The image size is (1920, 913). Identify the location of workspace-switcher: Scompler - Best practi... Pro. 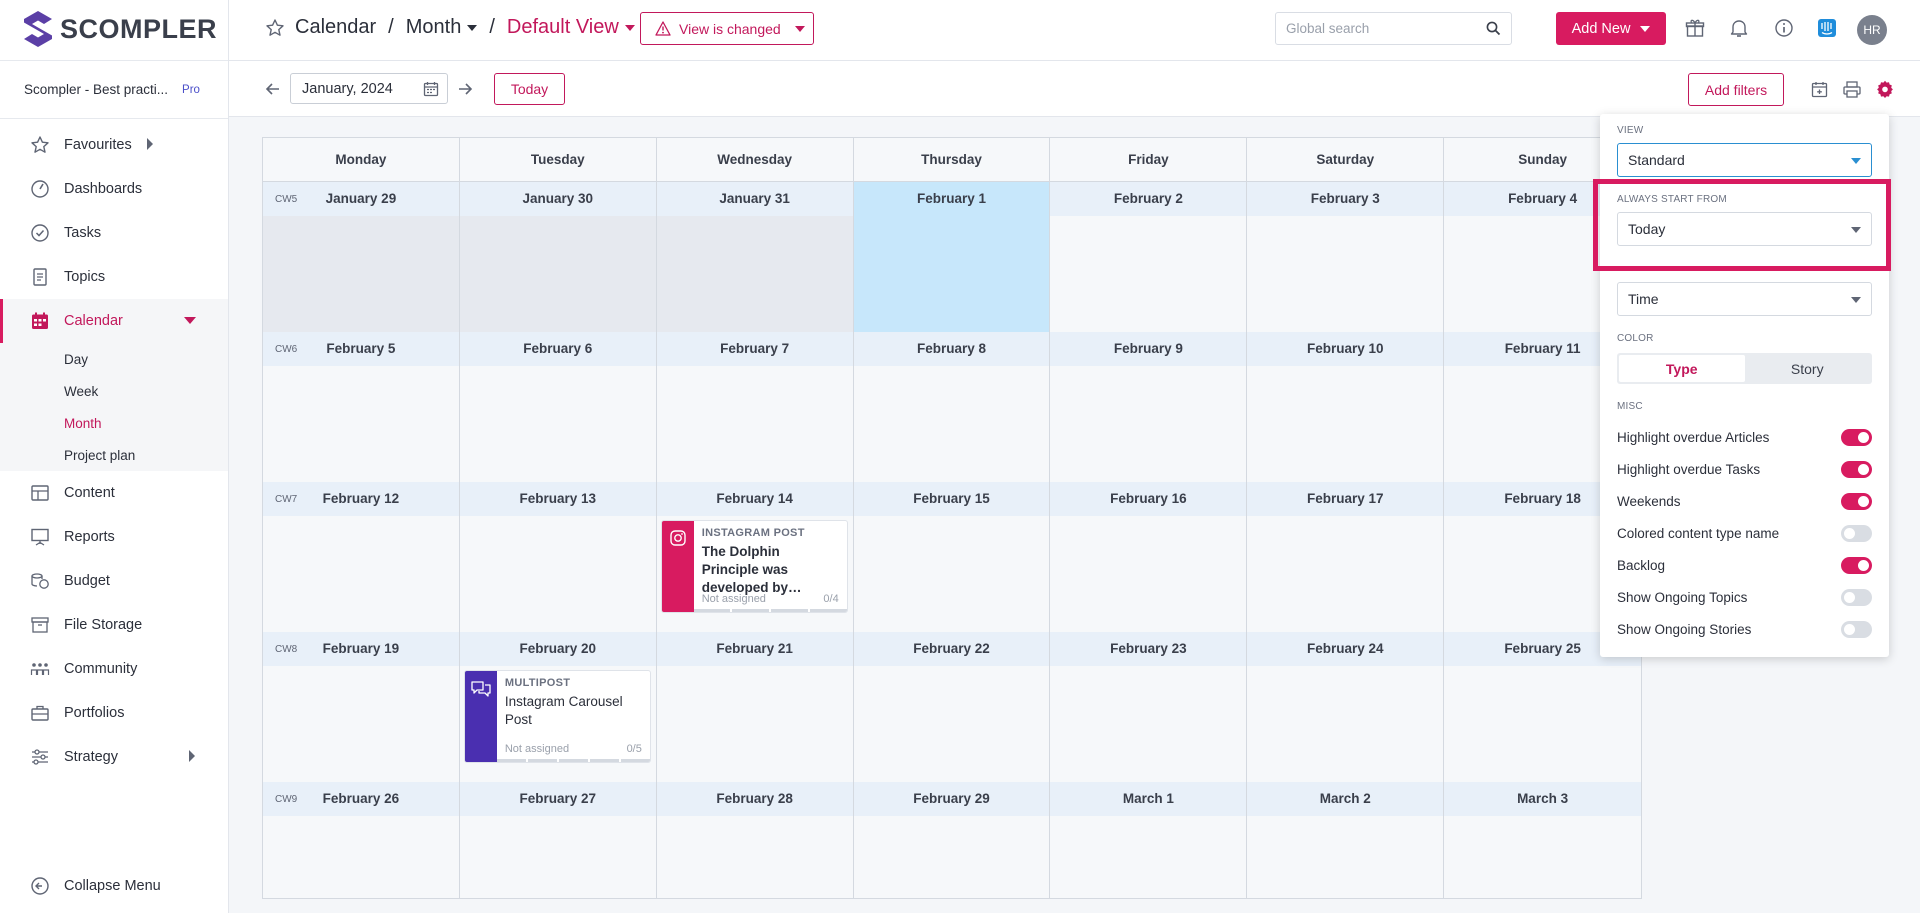
(114, 89).